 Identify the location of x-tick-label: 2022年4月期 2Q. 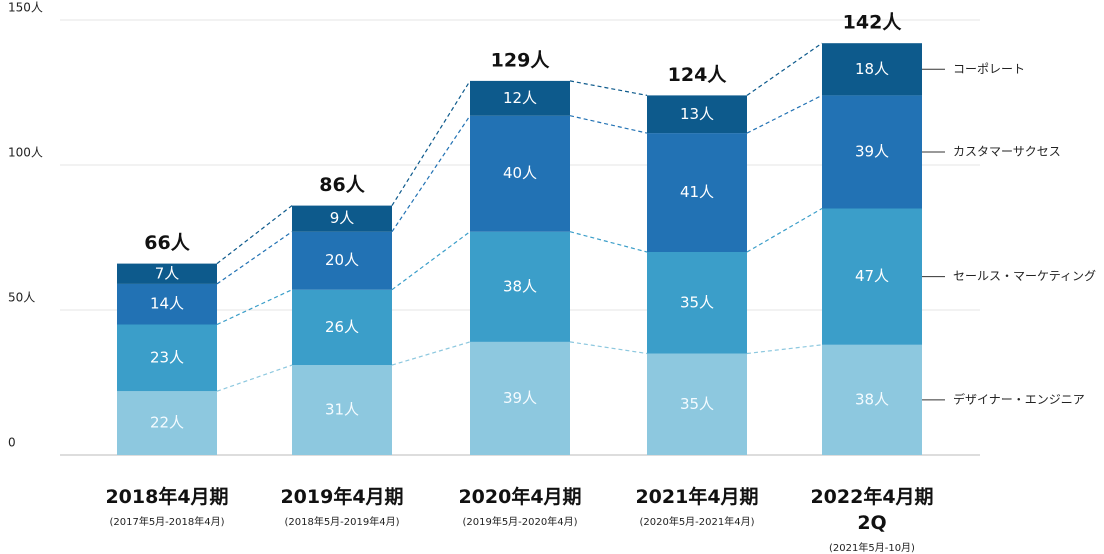
(871, 509).